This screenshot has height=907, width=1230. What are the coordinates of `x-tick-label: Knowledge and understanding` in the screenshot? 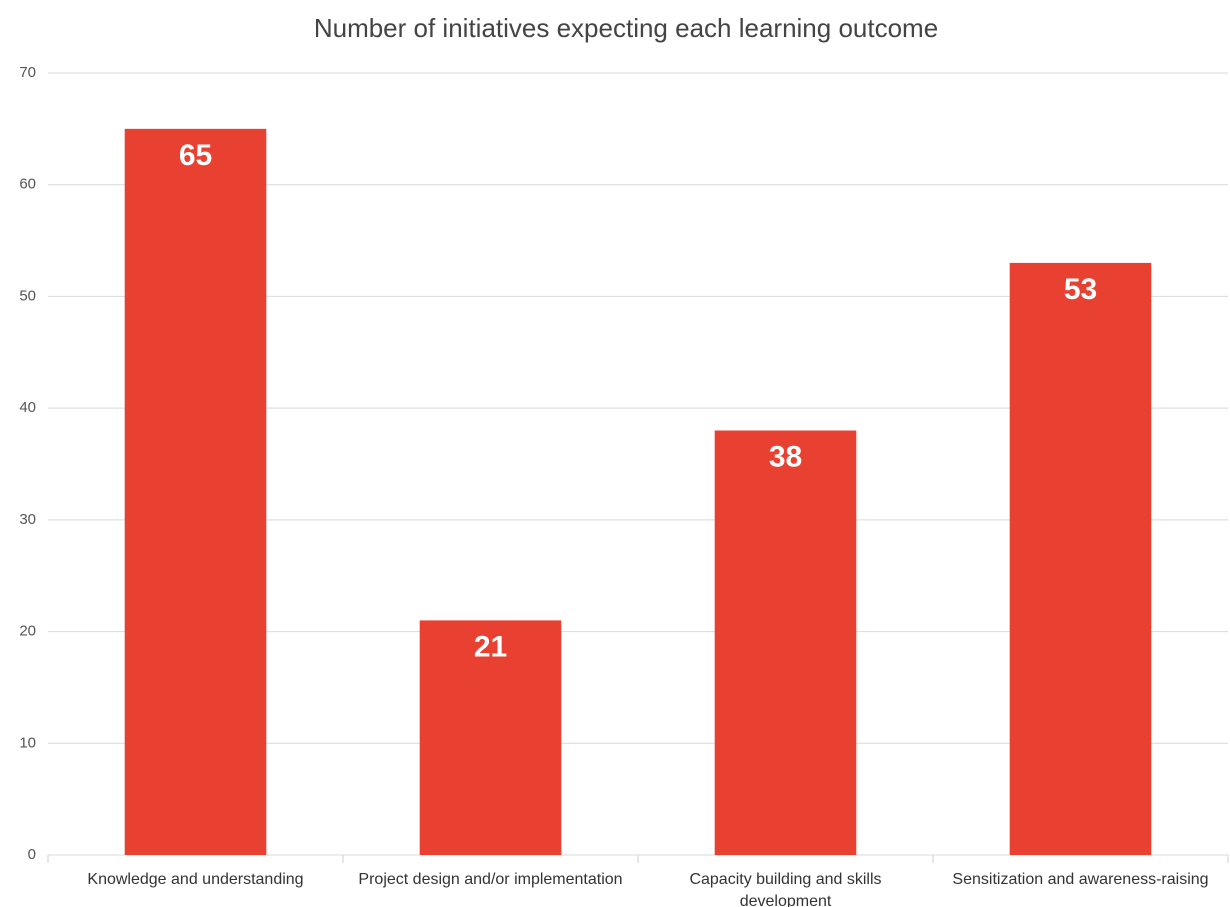 It's located at (195, 879).